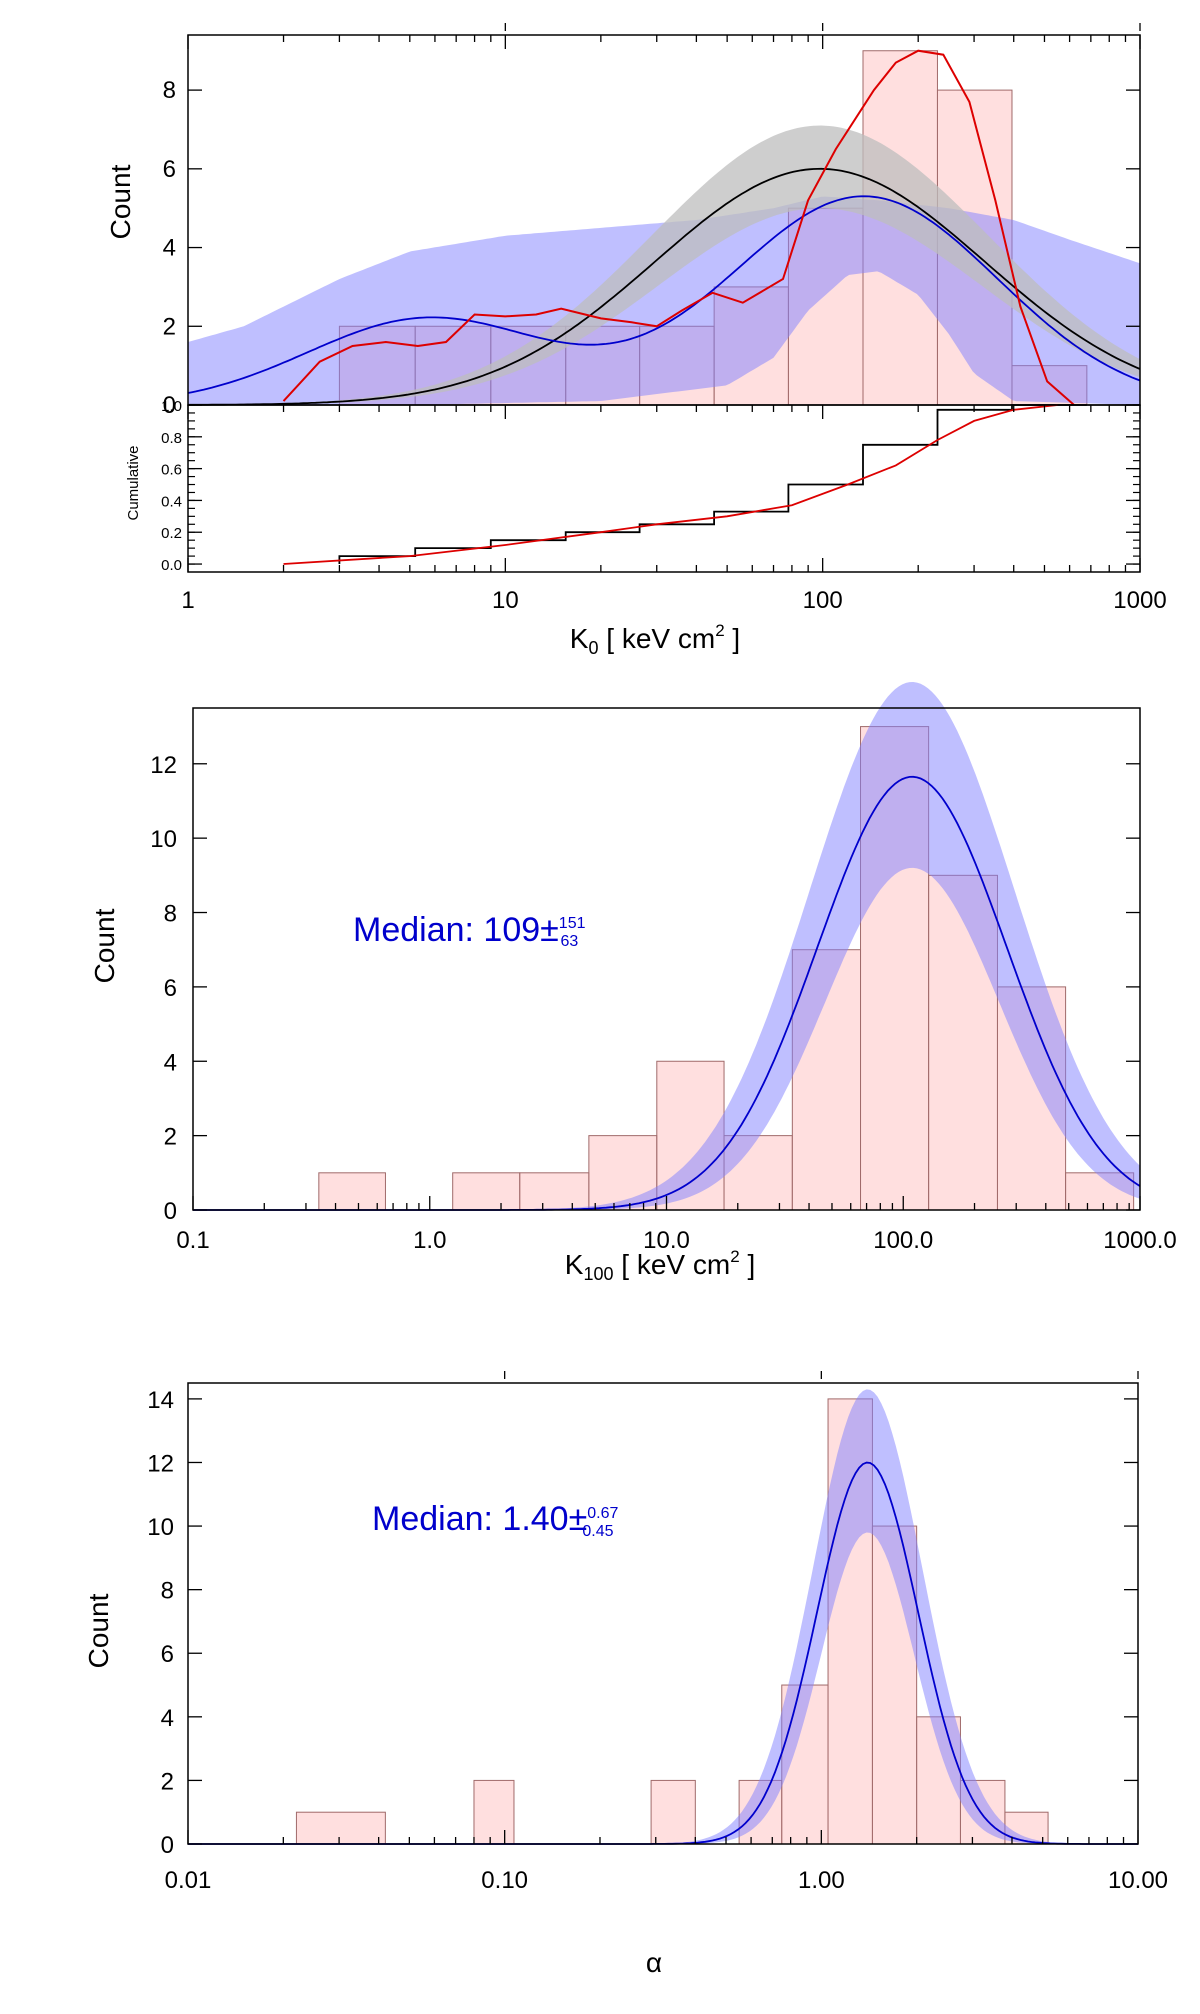 The height and width of the screenshot is (2014, 1200). I want to click on p2-ytick-label: 6, so click(170, 988).